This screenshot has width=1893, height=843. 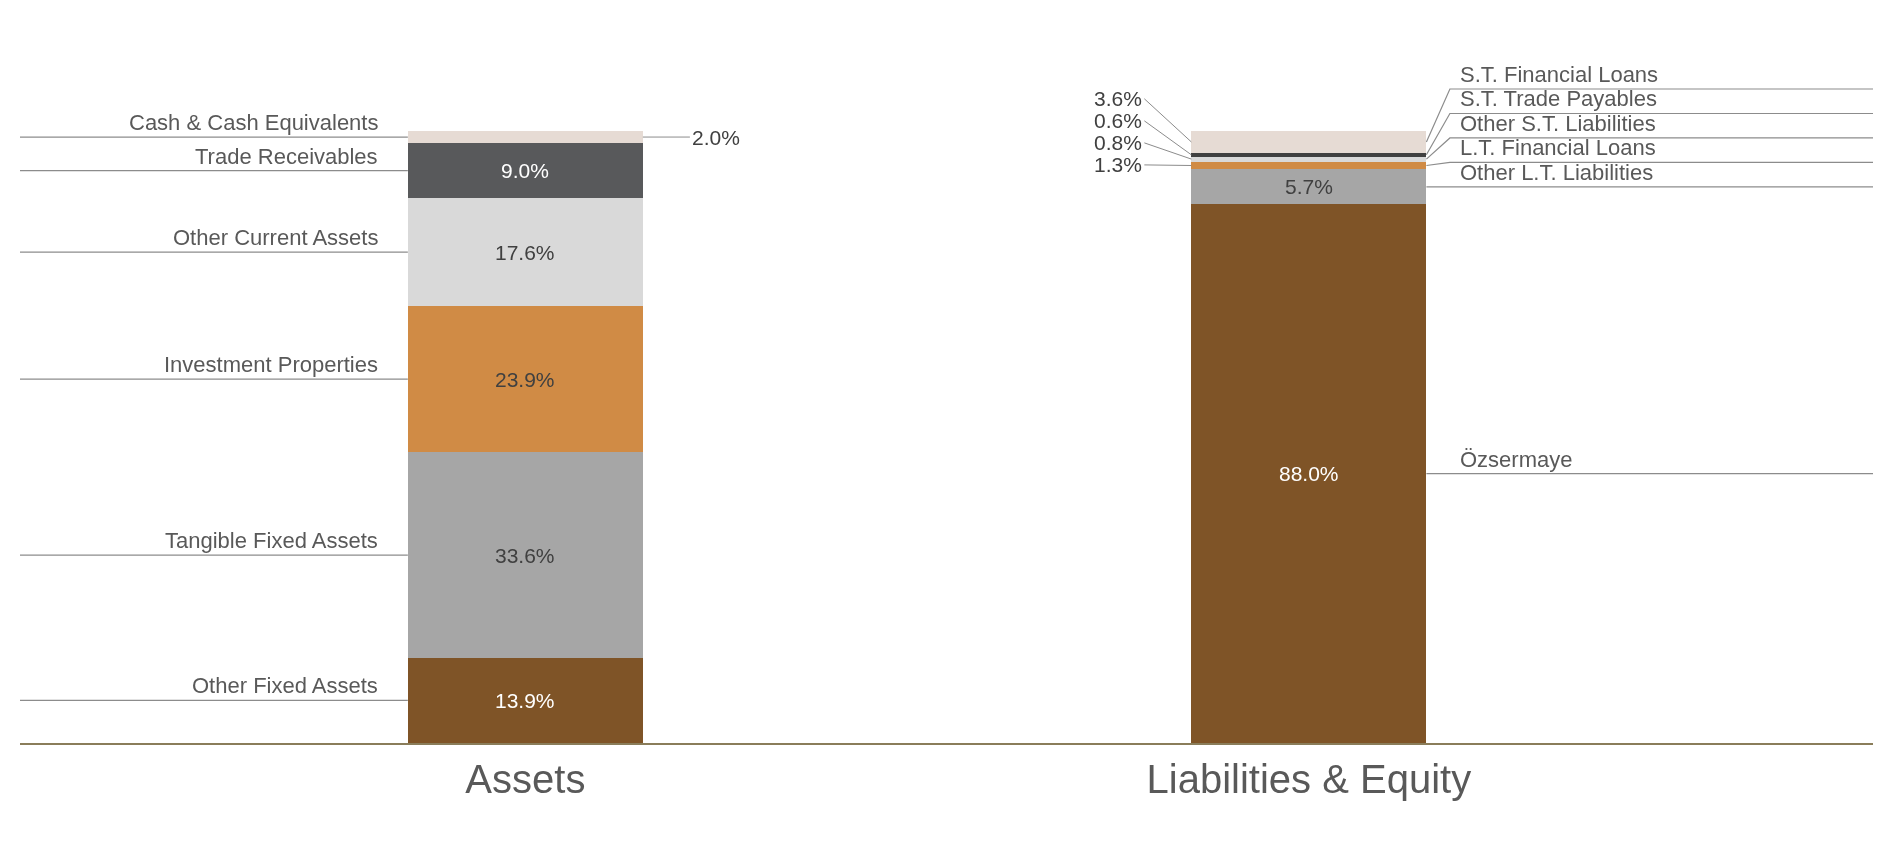 What do you see at coordinates (1118, 98) in the screenshot?
I see `data-label: 3.6%` at bounding box center [1118, 98].